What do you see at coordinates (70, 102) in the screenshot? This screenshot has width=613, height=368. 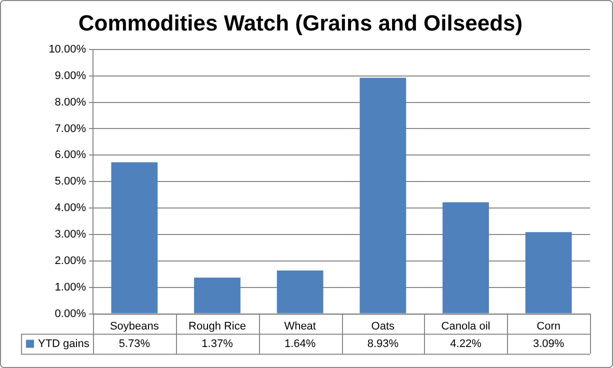 I see `y-tick-label: 8.00%` at bounding box center [70, 102].